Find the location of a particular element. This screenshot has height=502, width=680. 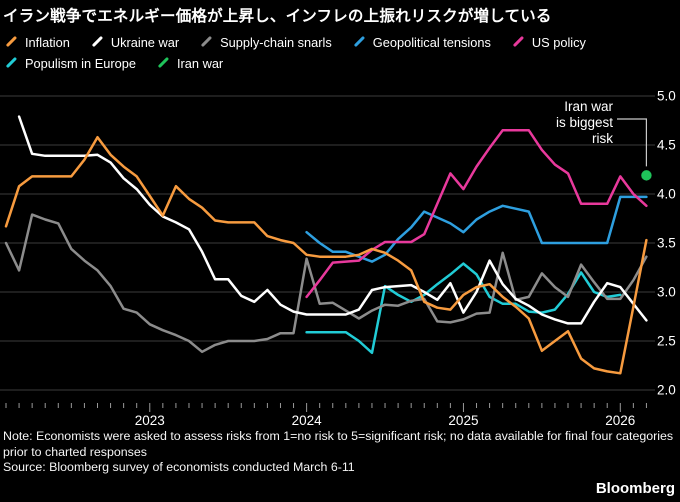

legend-item: Populism in Europe is located at coordinates (69, 63).